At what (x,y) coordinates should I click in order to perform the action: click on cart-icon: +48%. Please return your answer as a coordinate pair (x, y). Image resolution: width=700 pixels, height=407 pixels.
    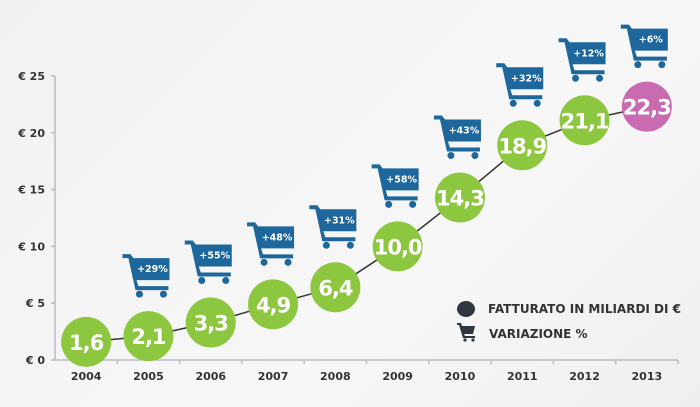
    Looking at the image, I should click on (271, 244).